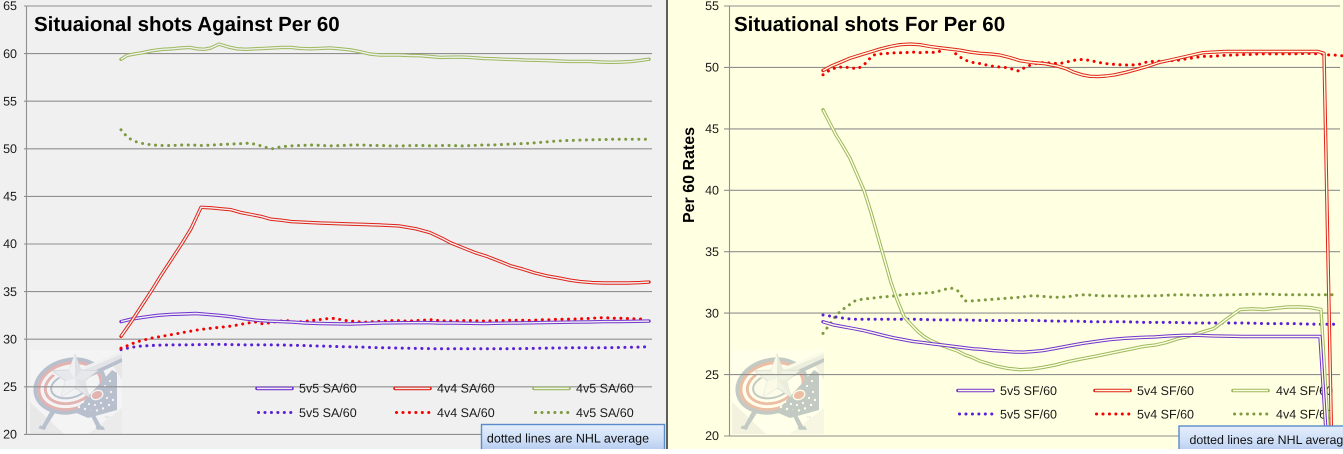 This screenshot has width=1343, height=454. I want to click on svg-text: 60, so click(10, 54).